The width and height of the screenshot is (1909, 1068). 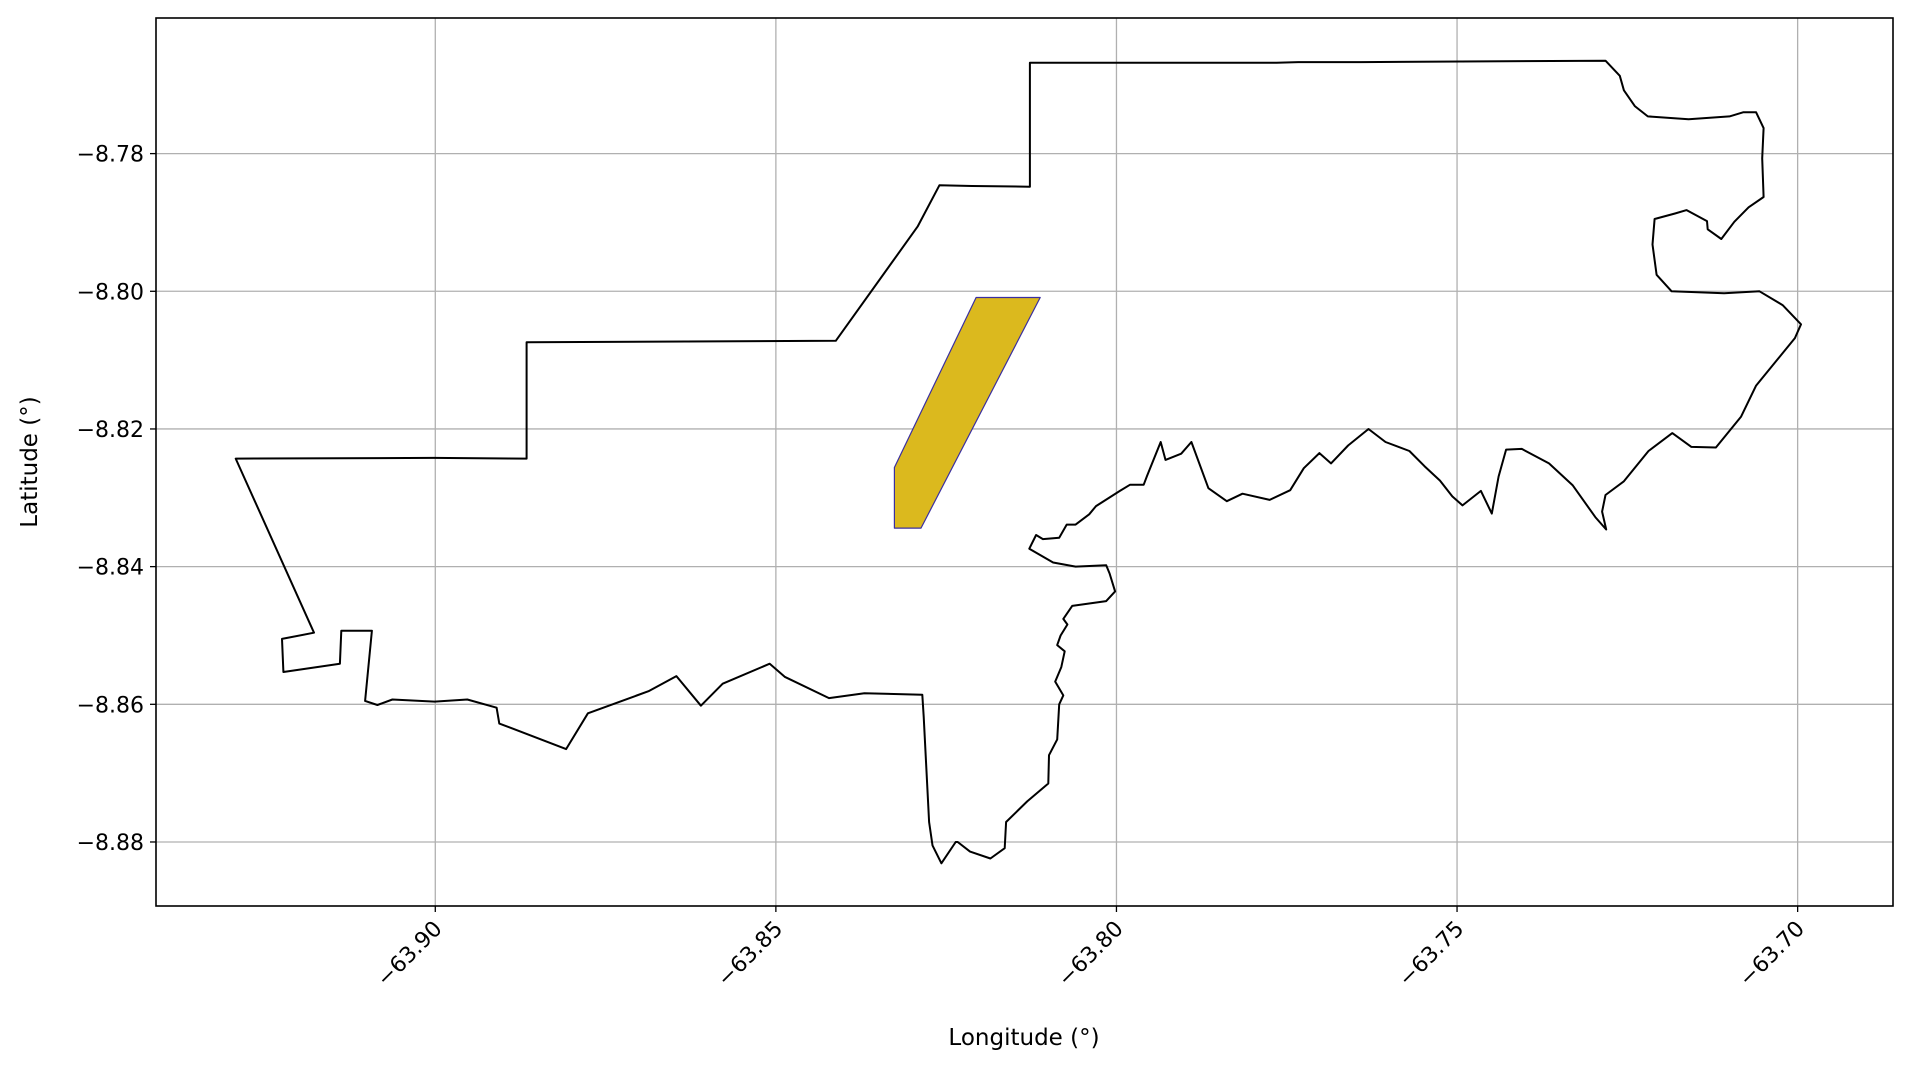 I want to click on y-axis-label: Latitude (°), so click(x=30, y=461).